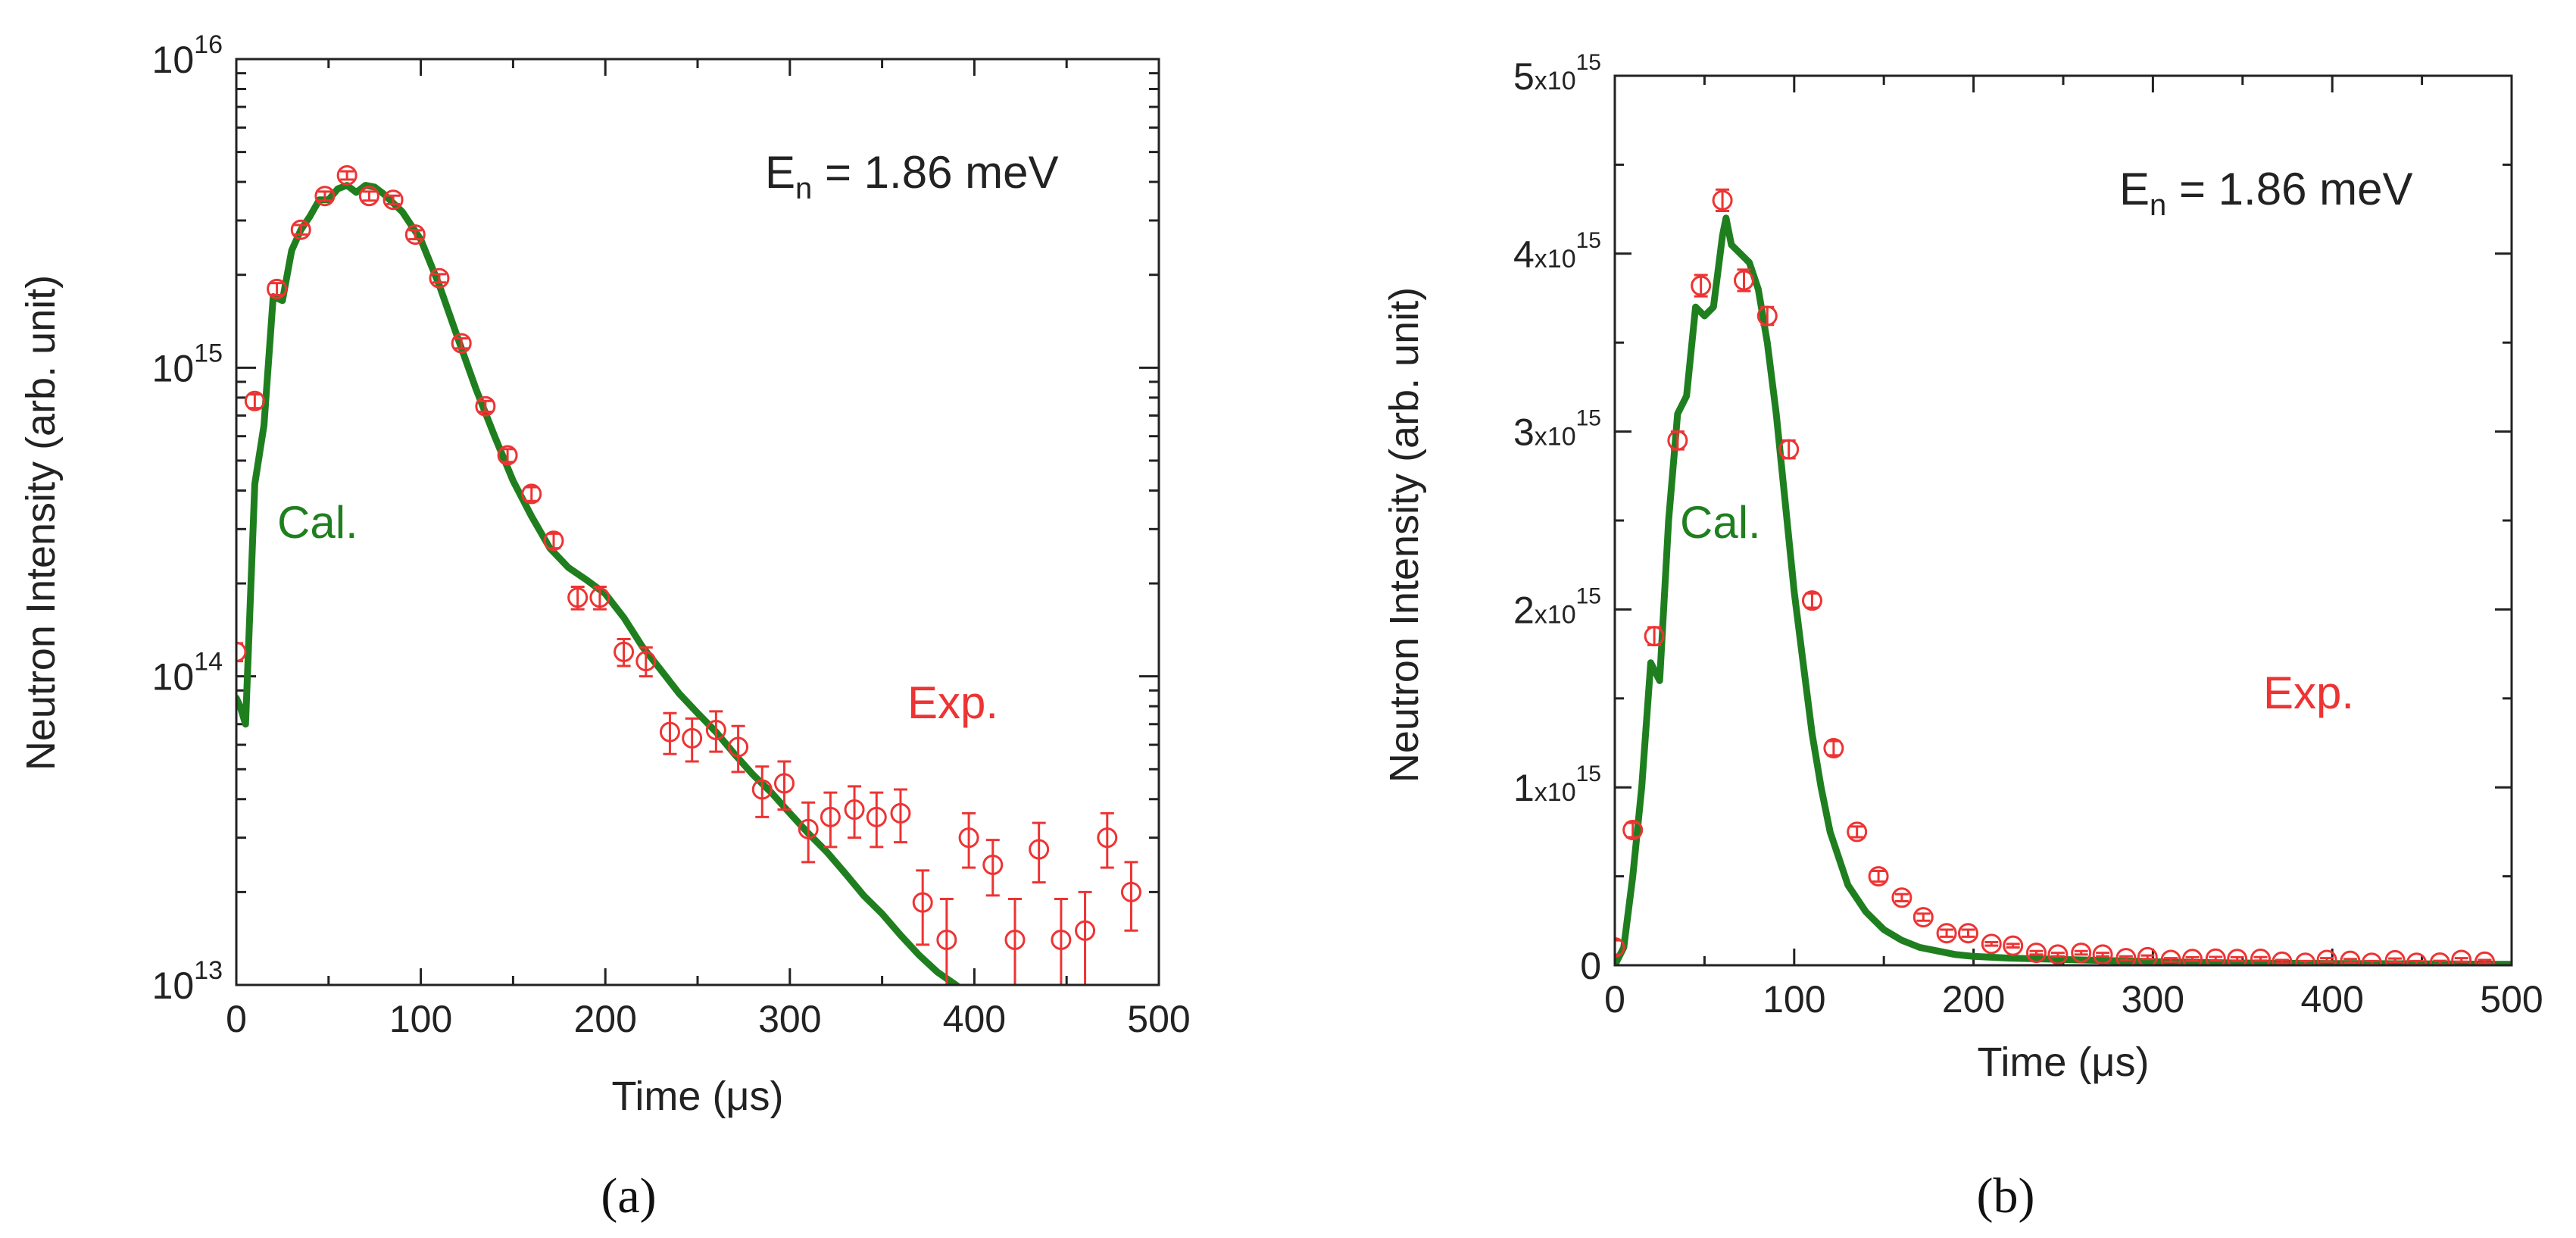  I want to click on y-tick-label: 2x10¹⁵, so click(1557, 607).